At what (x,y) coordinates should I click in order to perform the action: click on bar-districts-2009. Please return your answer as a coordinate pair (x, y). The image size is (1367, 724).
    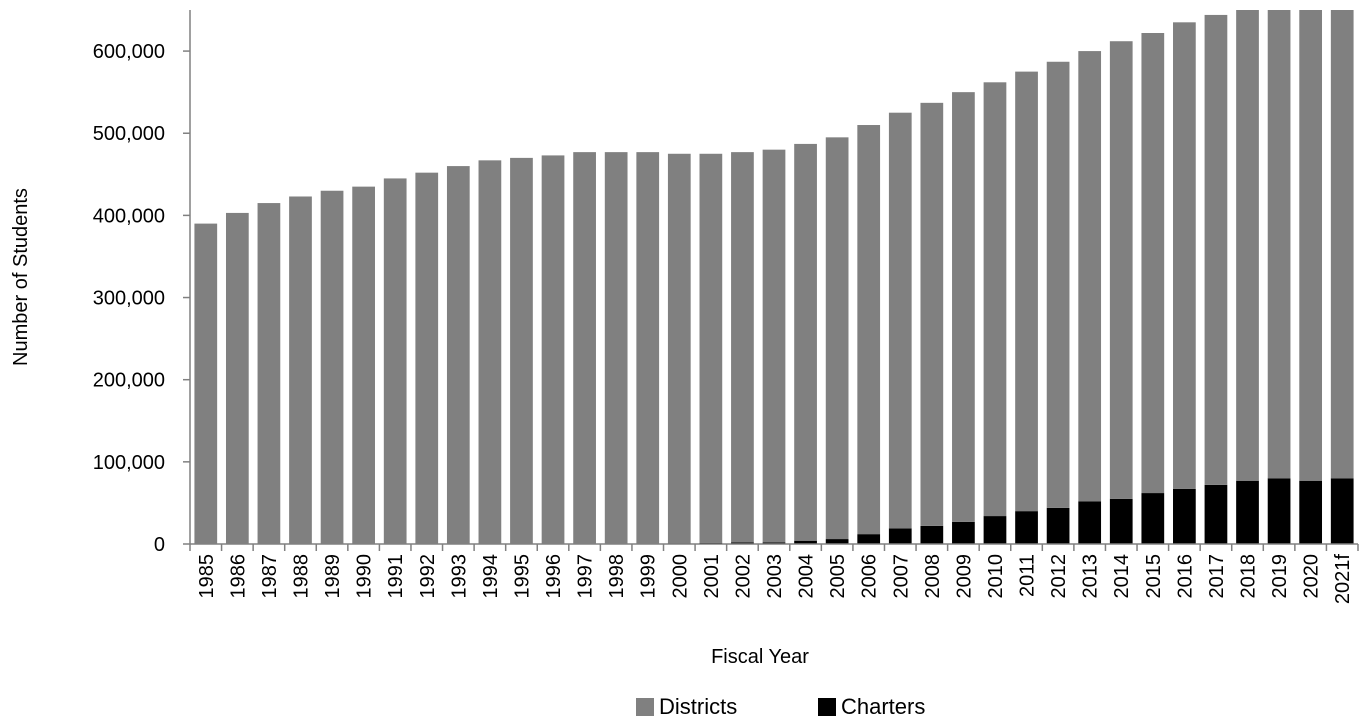
    Looking at the image, I should click on (963, 307).